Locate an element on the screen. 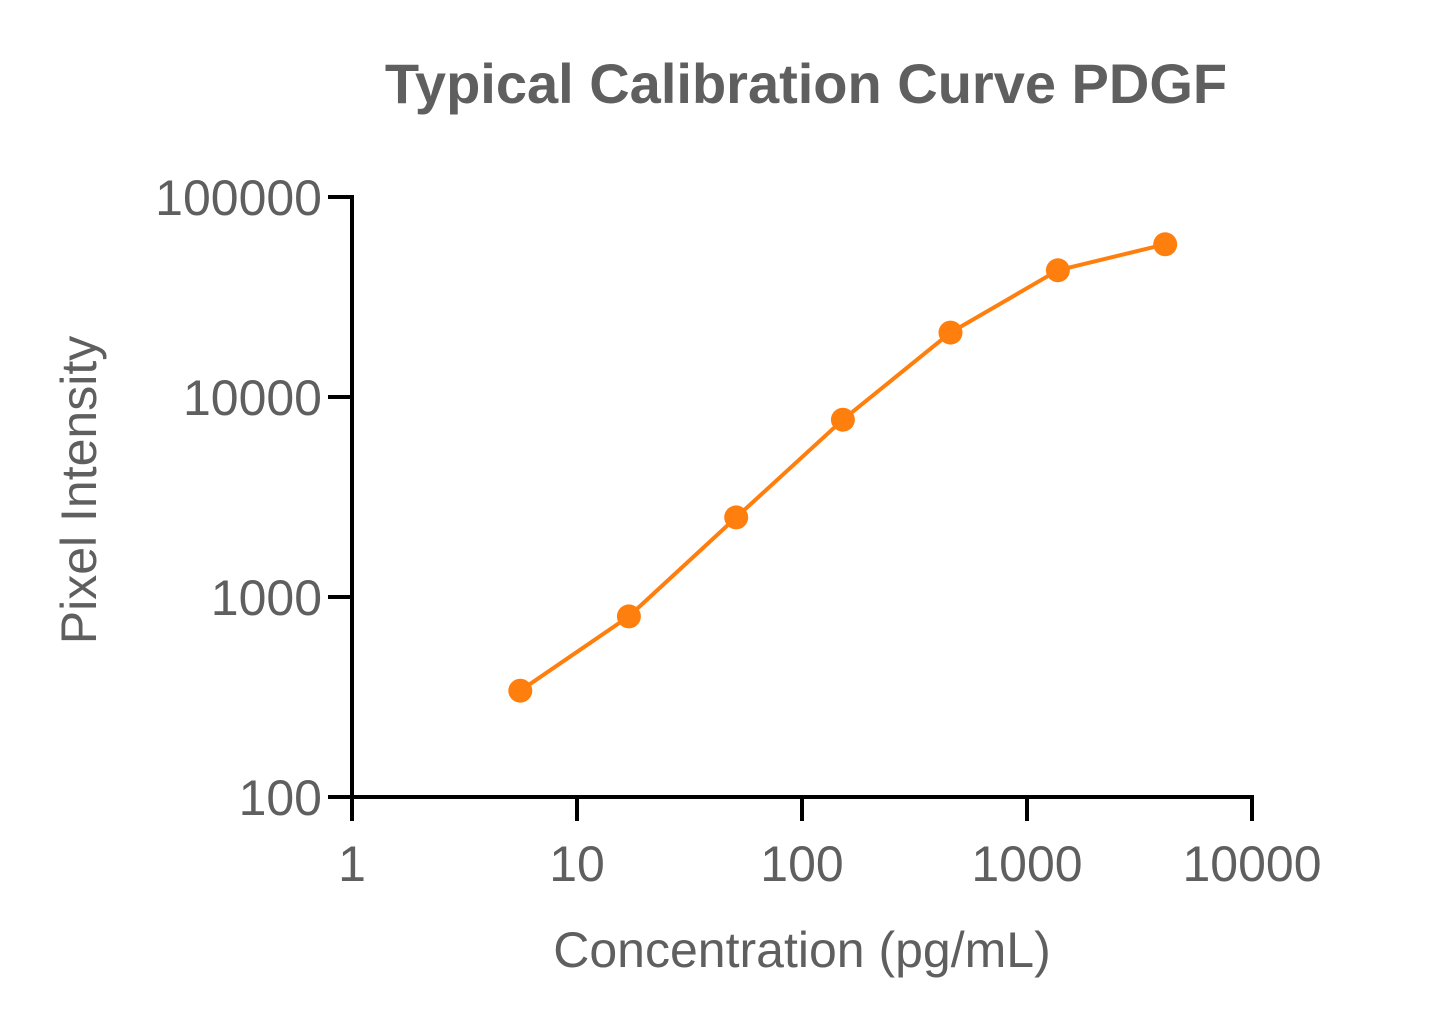 This screenshot has width=1431, height=1023. y-tick-label: 100000 is located at coordinates (238, 198).